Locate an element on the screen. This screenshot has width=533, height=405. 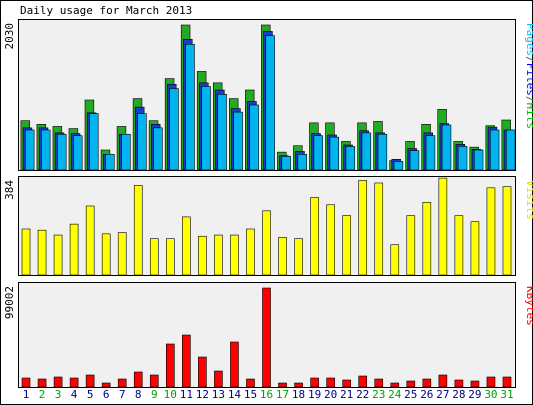
x-tick-label-2: 2 is located at coordinates (42, 394).